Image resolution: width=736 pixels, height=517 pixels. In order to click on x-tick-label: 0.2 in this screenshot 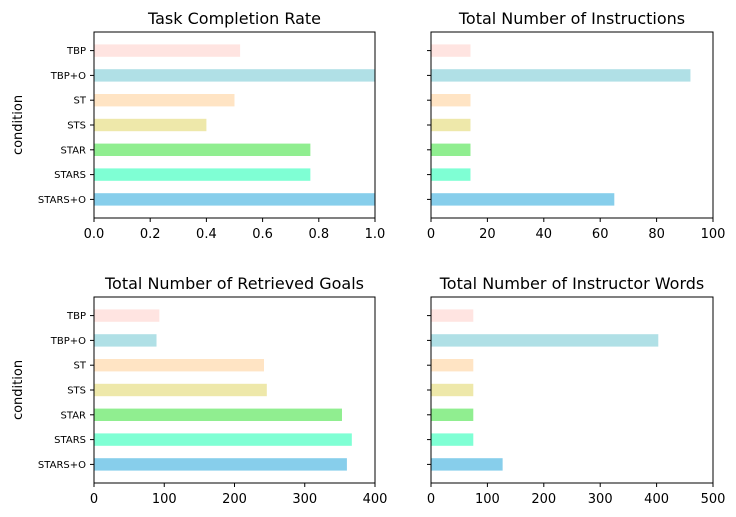, I will do `click(150, 234)`.